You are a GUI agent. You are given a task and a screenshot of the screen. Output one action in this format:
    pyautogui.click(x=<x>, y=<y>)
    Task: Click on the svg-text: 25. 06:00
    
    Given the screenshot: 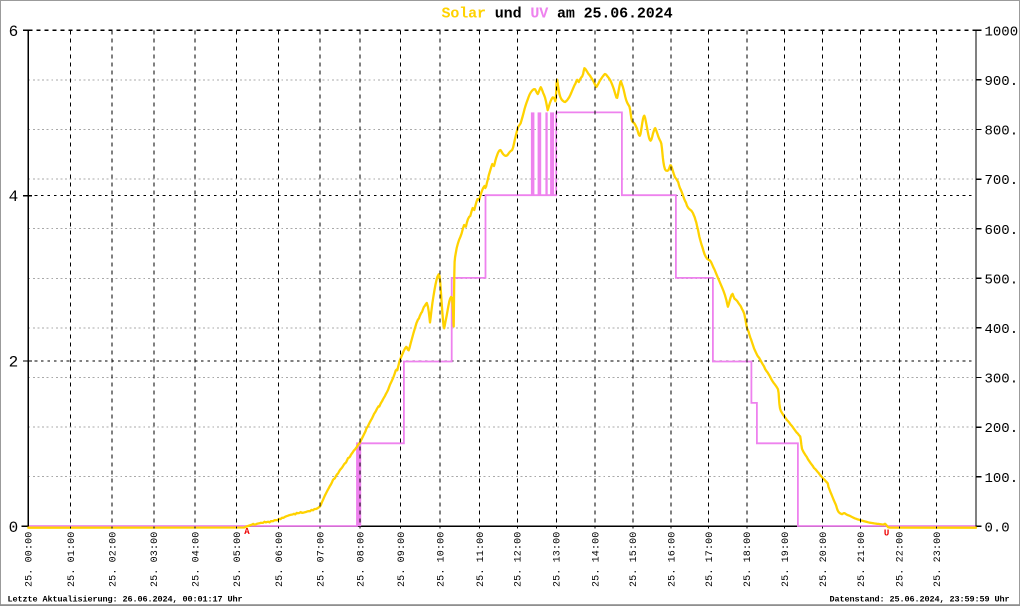 What is the action you would take?
    pyautogui.click(x=280, y=559)
    